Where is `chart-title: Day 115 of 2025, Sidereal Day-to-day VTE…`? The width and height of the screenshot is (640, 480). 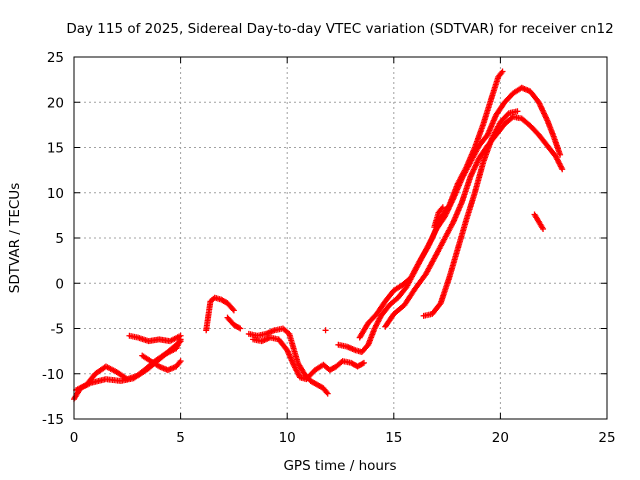 chart-title: Day 115 of 2025, Sidereal Day-to-day VTE… is located at coordinates (339, 29).